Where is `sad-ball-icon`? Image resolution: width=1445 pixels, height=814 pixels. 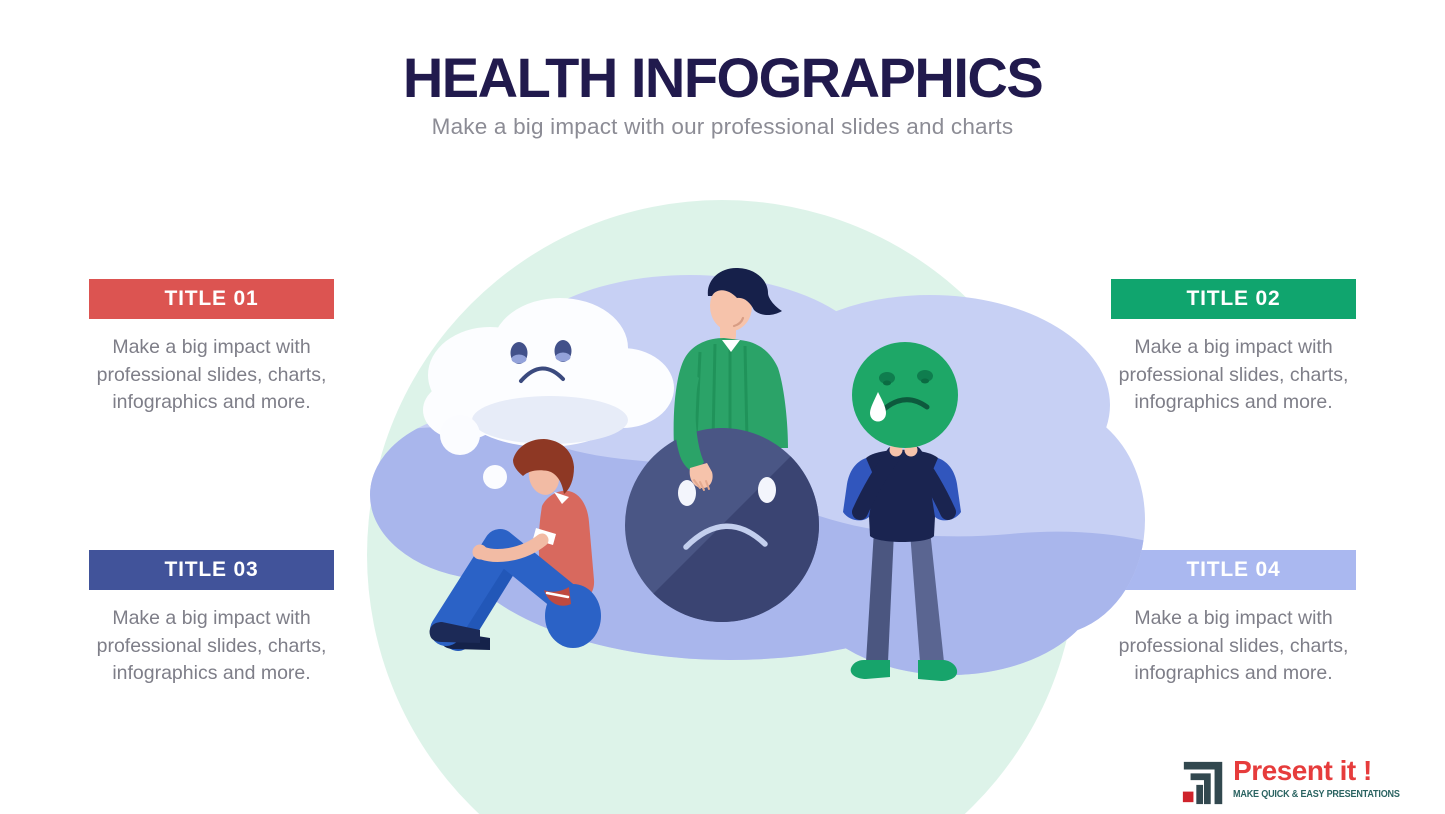 sad-ball-icon is located at coordinates (722, 525).